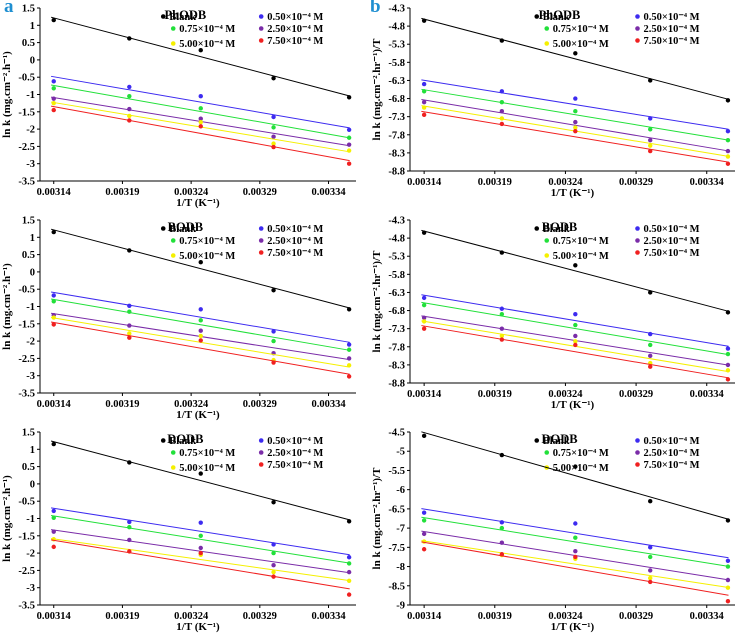 This screenshot has height=641, width=738. I want to click on x-tick-label: 0.00334, so click(328, 192).